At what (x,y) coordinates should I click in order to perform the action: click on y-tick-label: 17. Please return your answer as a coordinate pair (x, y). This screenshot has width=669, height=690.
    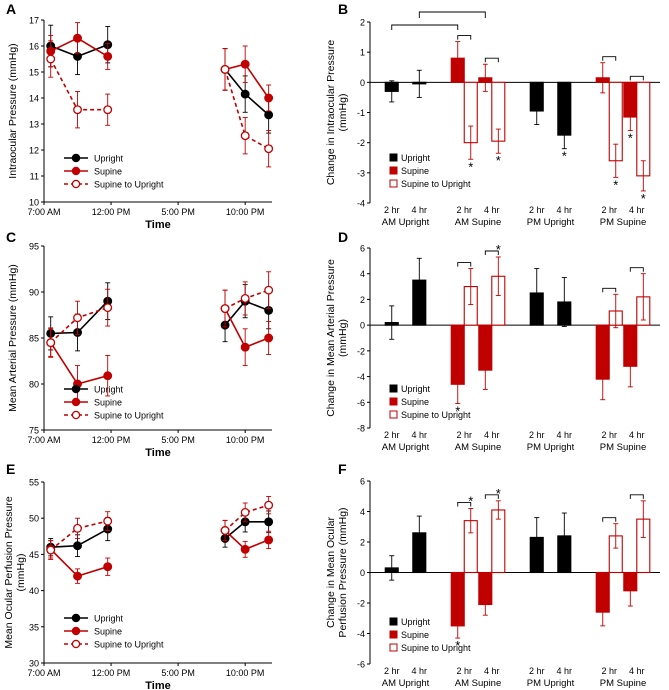
    Looking at the image, I should click on (34, 21).